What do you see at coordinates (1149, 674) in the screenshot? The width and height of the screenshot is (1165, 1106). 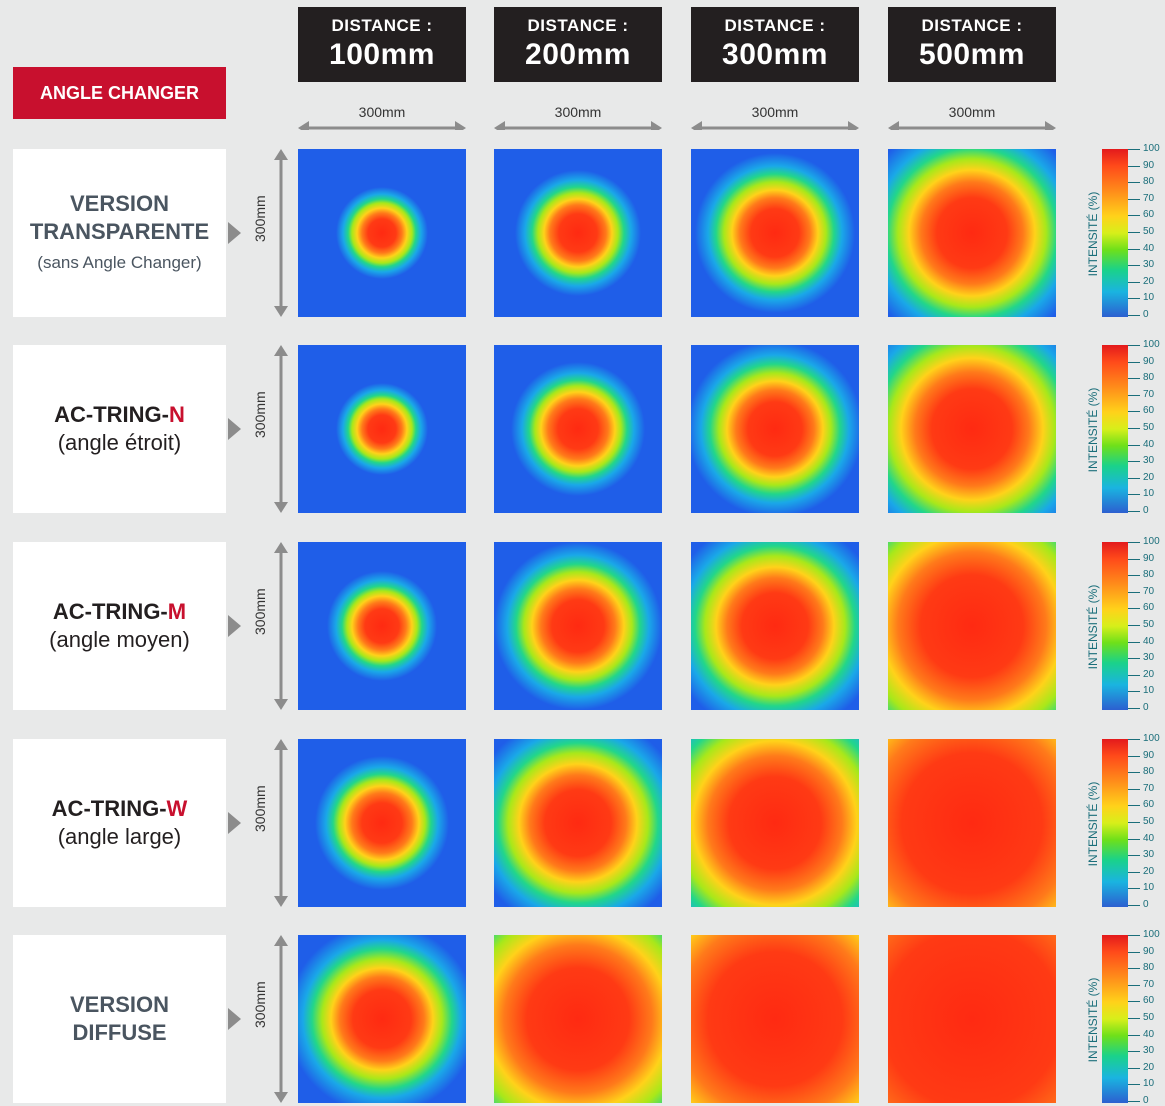 I see `scale-tick-label: 20` at bounding box center [1149, 674].